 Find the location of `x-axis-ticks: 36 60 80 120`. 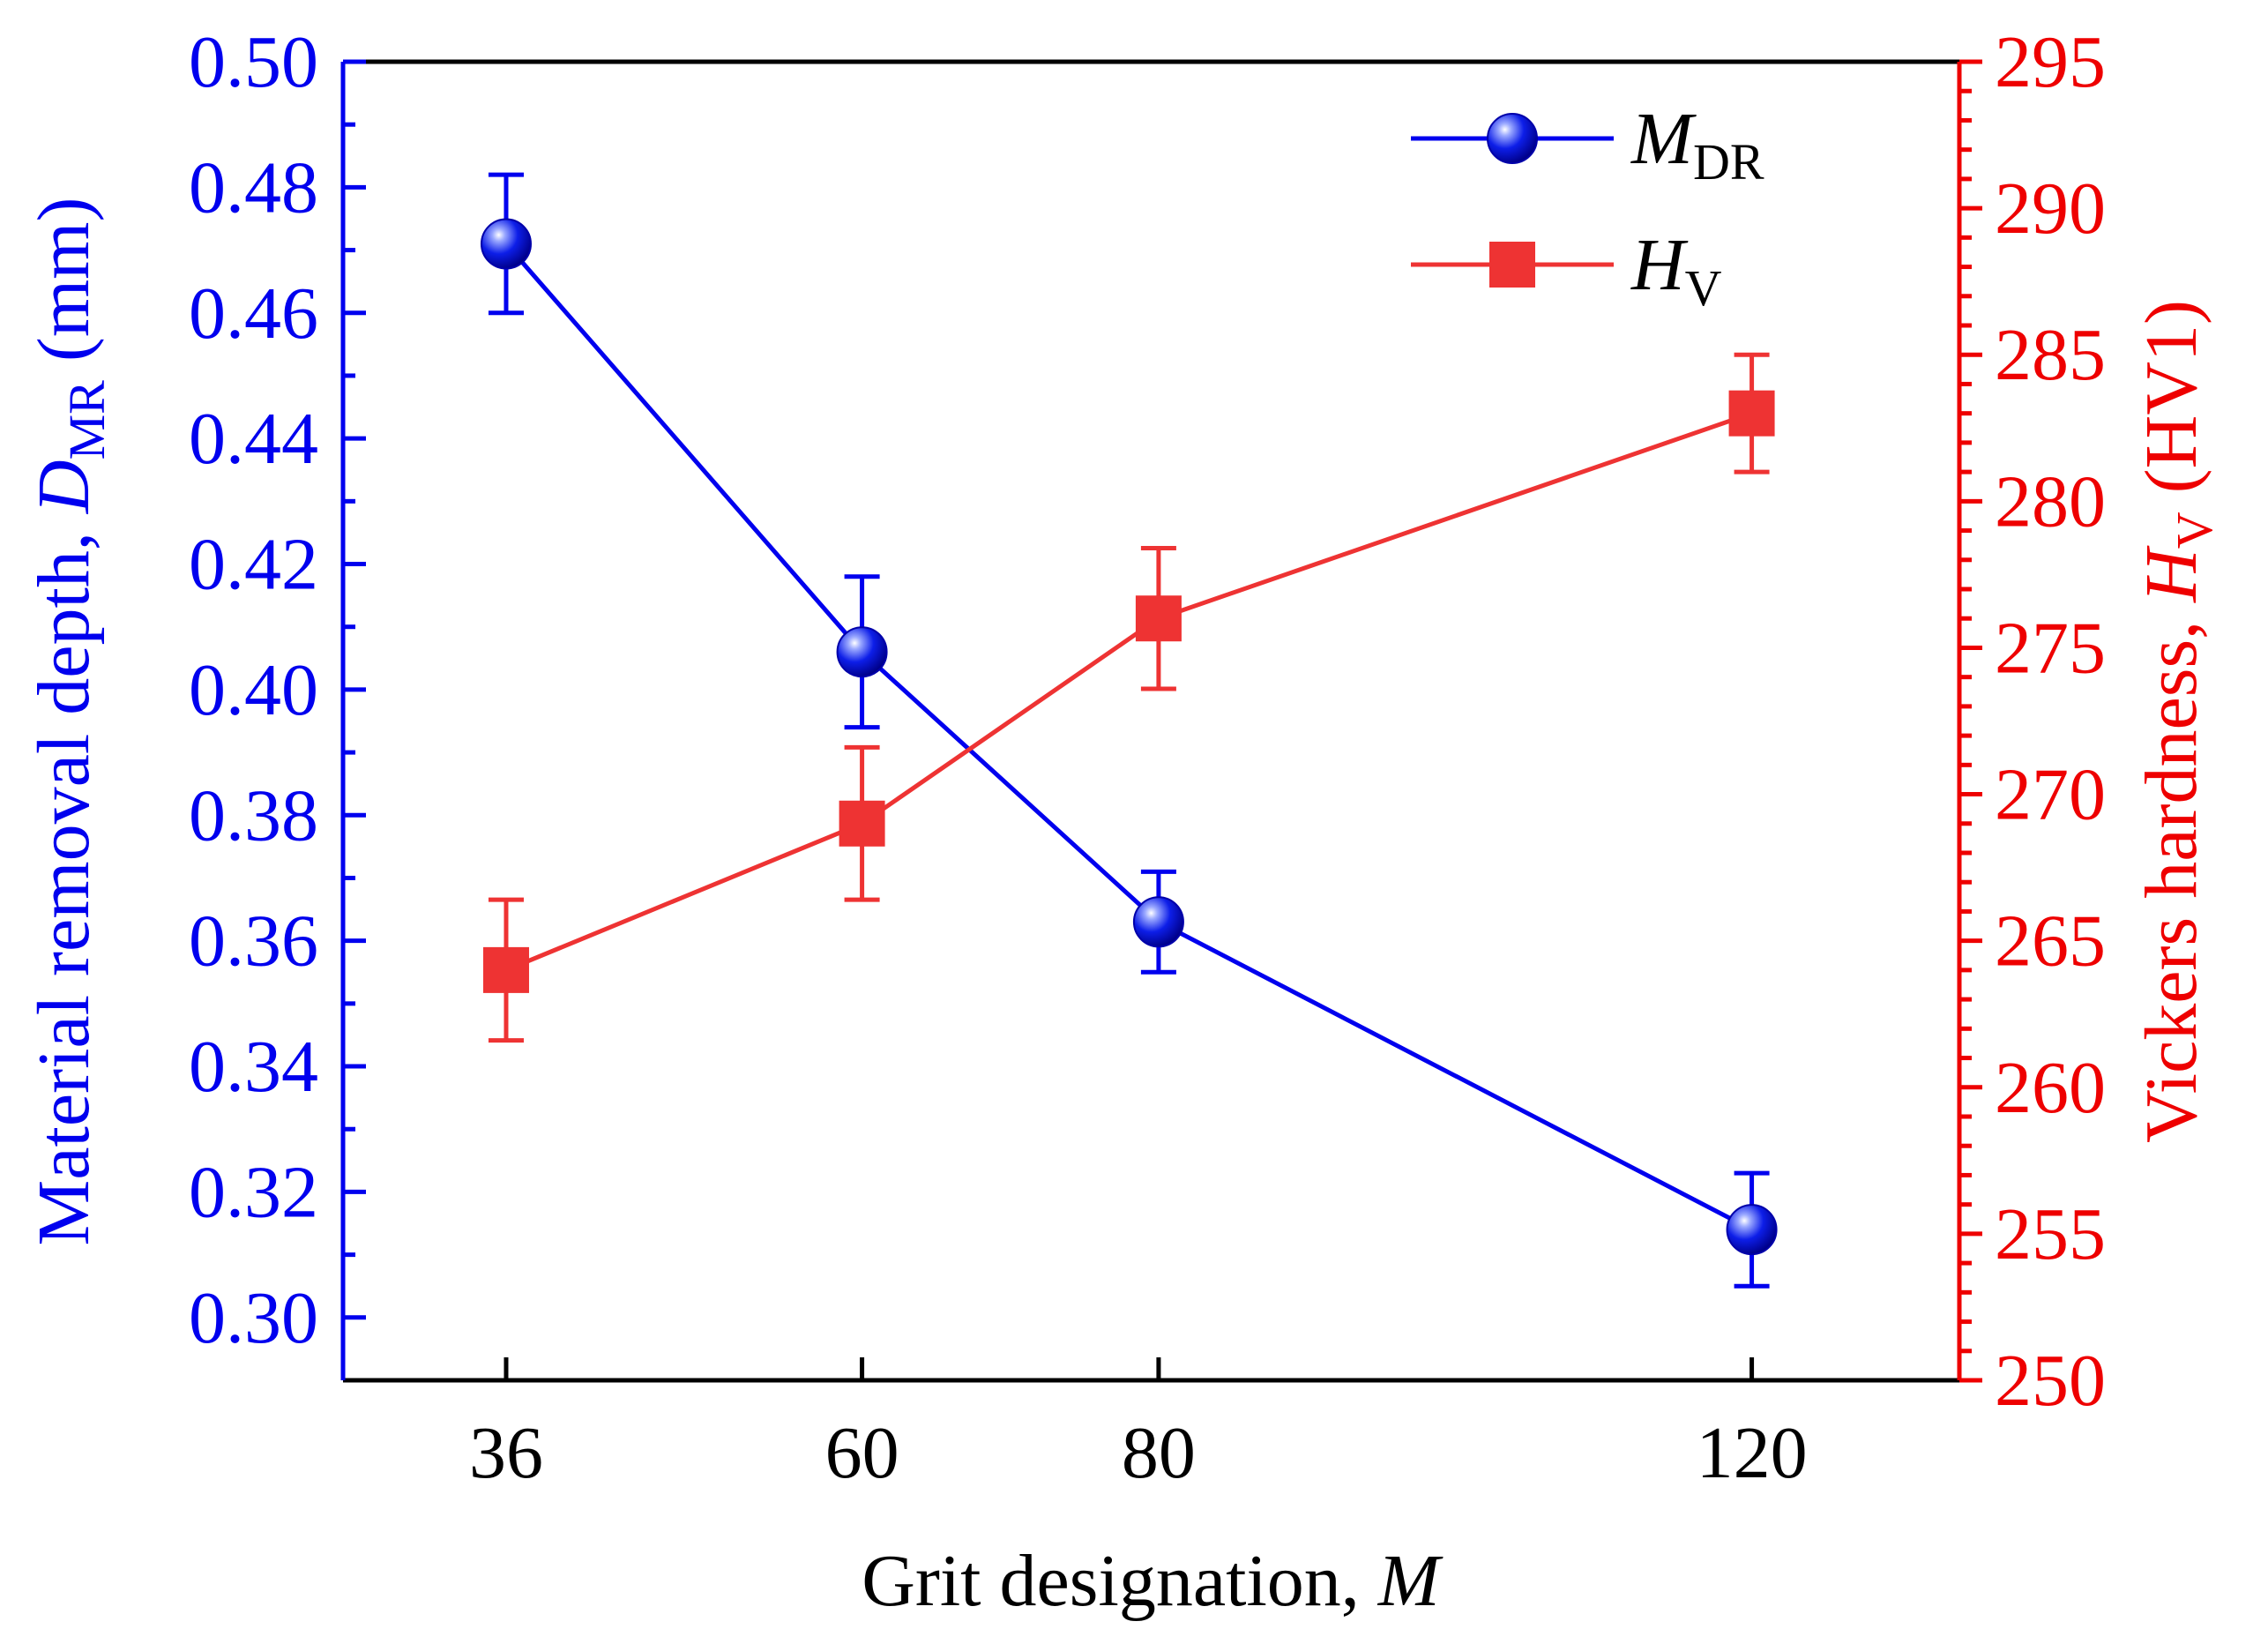

x-axis-ticks: 36 60 80 120 is located at coordinates (1138, 1426).